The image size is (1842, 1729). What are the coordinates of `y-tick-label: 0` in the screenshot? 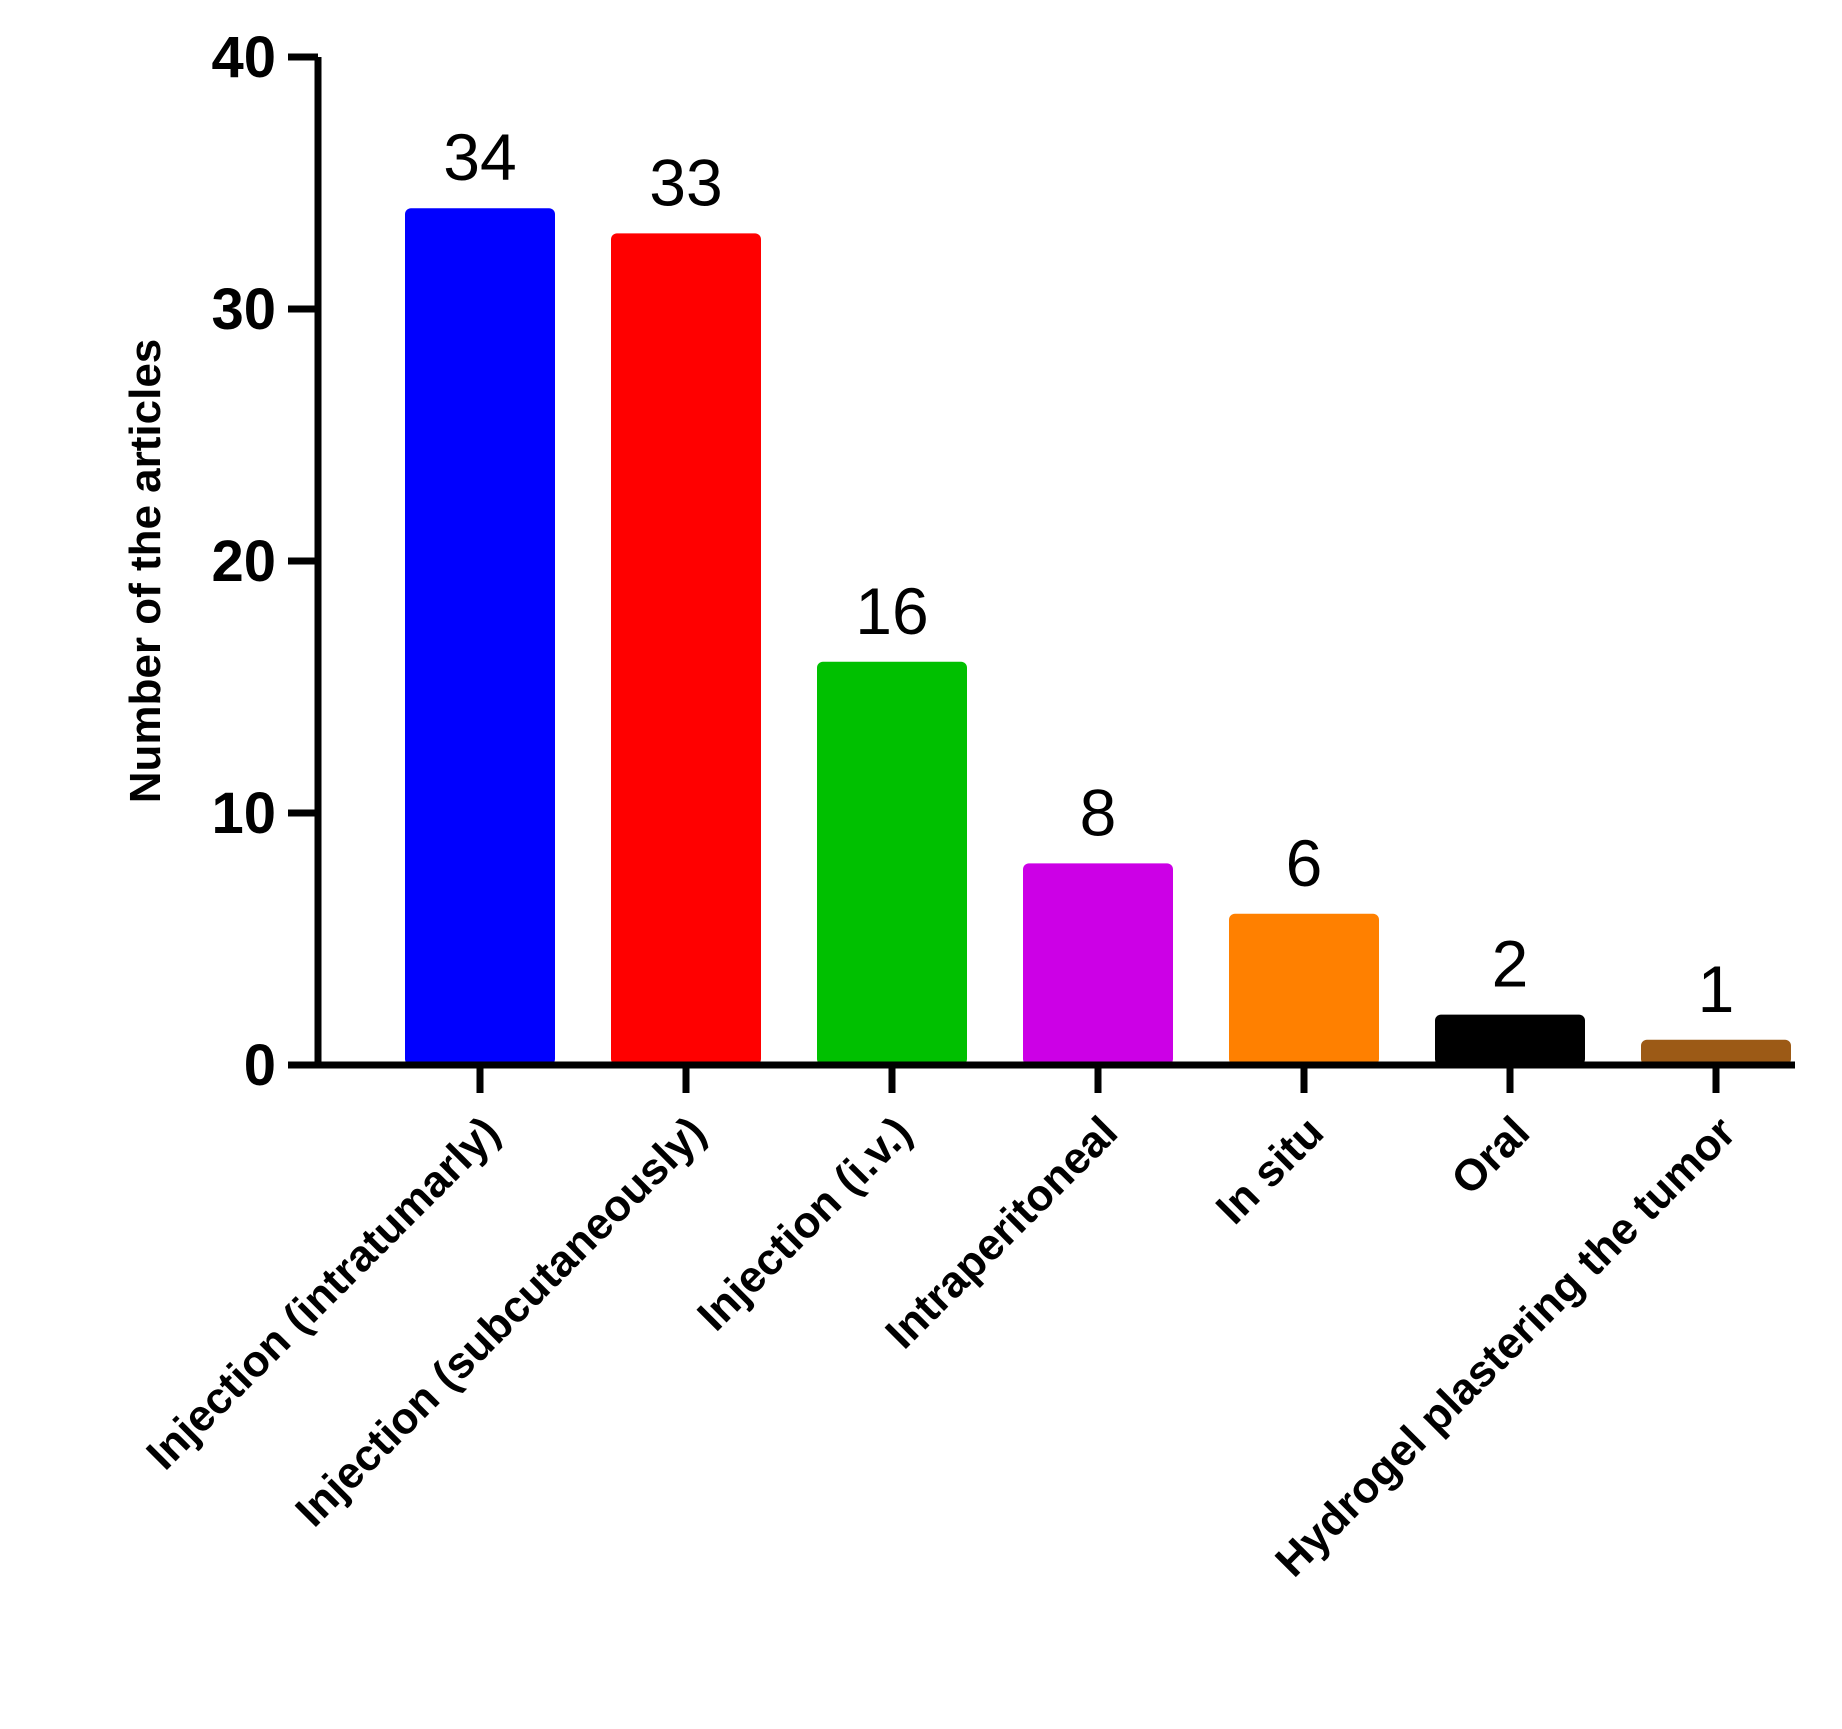 It's located at (260, 1065).